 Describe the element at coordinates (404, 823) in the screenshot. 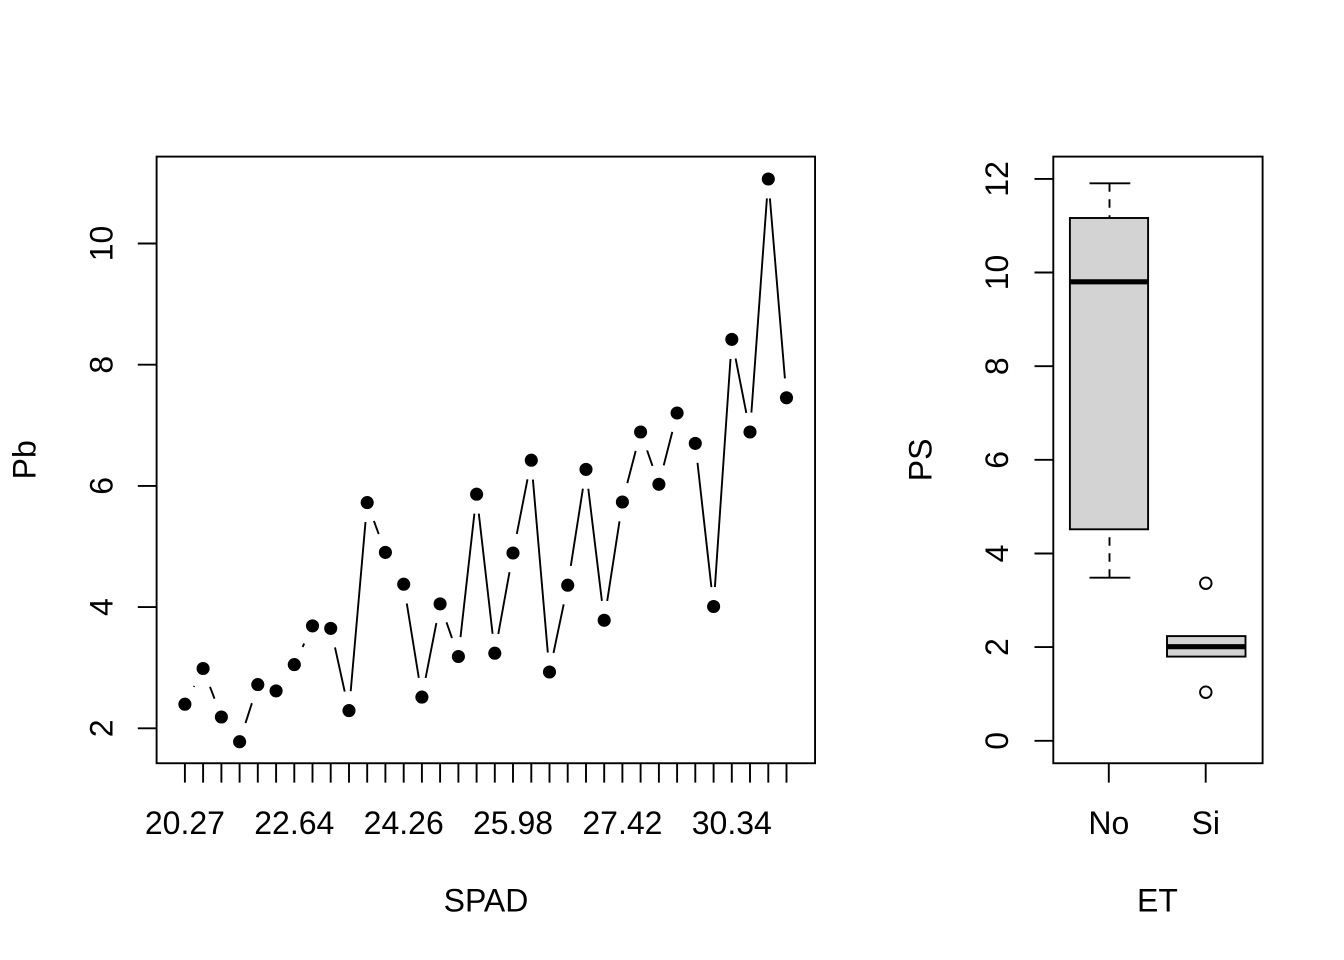

I see `svg-text: 24.26` at that location.